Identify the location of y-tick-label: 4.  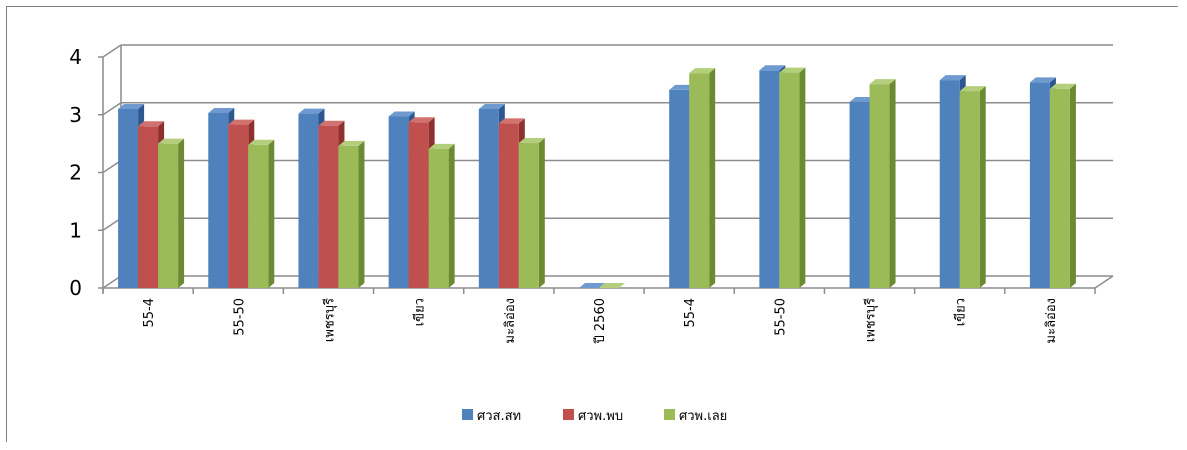
(75, 57).